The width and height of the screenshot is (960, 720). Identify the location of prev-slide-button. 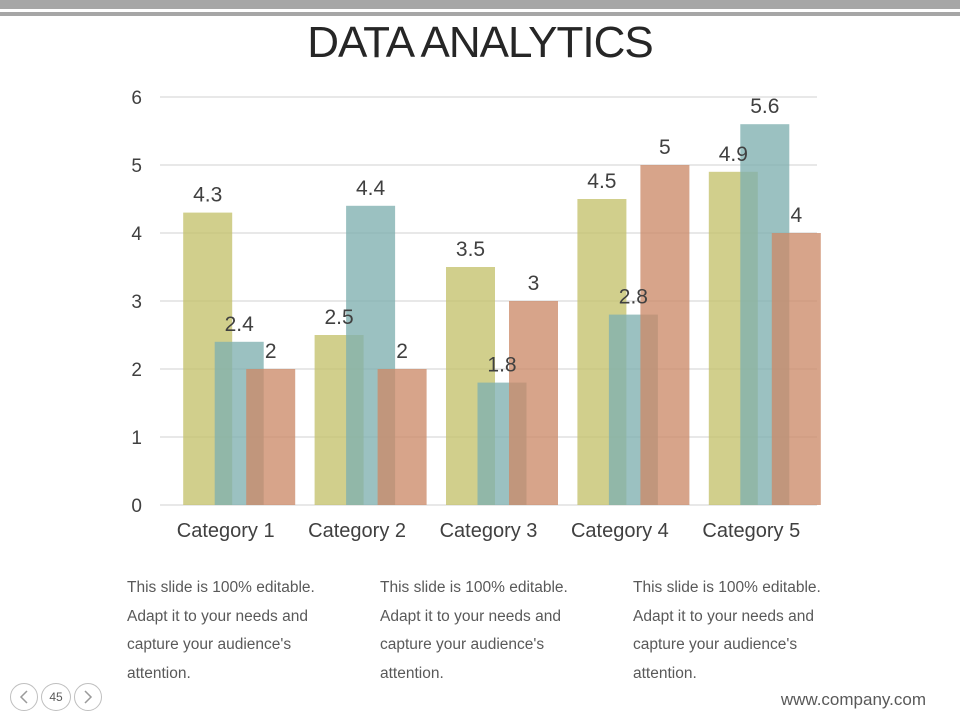
(24, 697).